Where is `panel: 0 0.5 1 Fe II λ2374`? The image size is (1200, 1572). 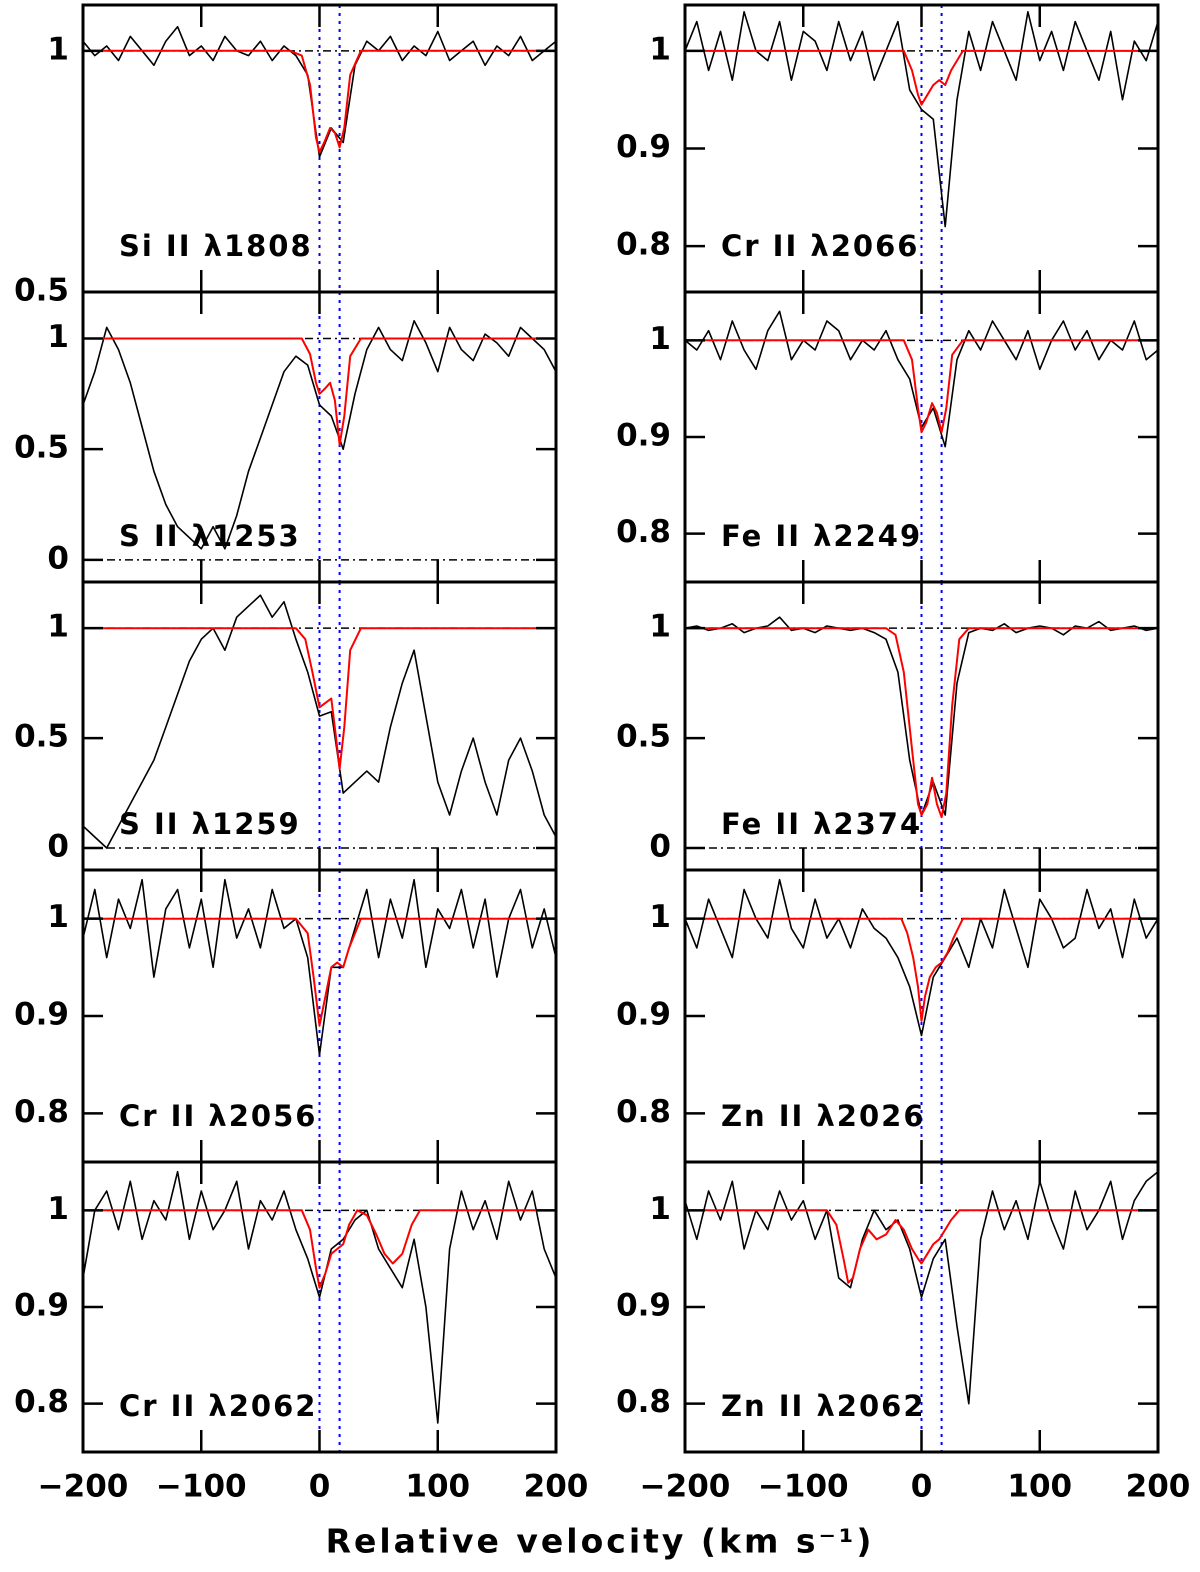
panel: 0 0.5 1 Fe II λ2374 is located at coordinates (888, 726).